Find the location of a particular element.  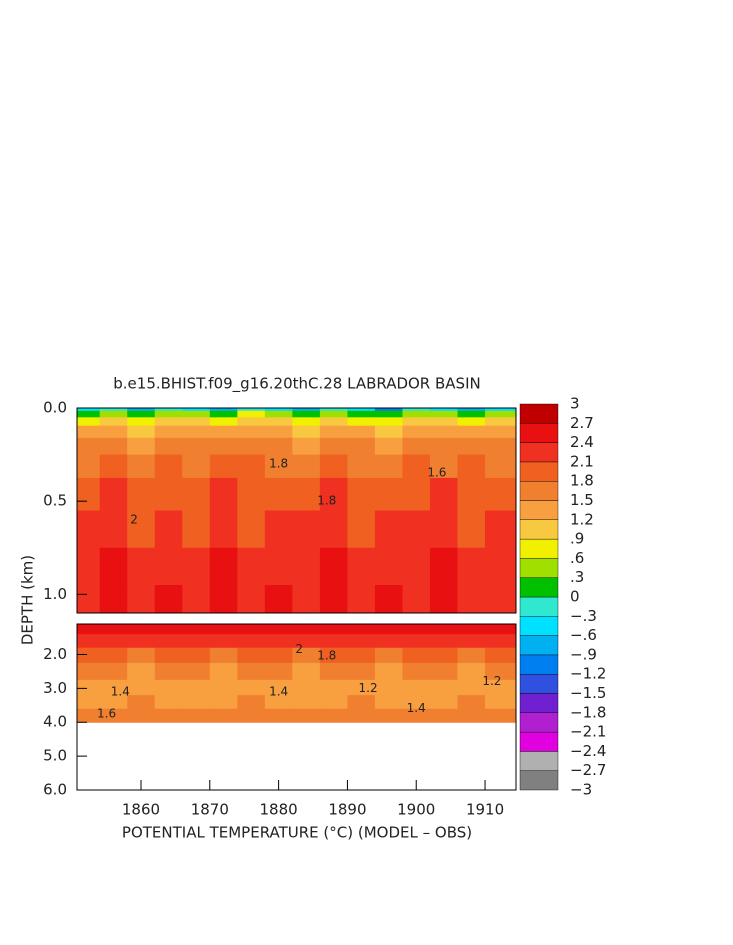

x-tick-label: 1880 is located at coordinates (279, 810).